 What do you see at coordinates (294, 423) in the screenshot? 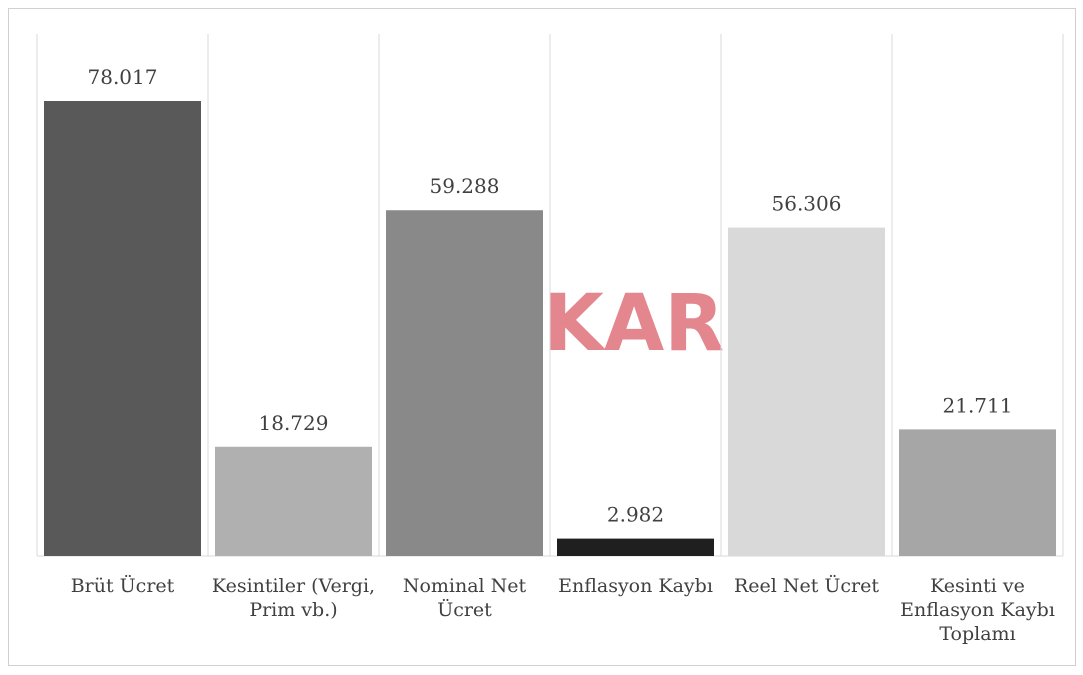
I see `value-label: 18.729` at bounding box center [294, 423].